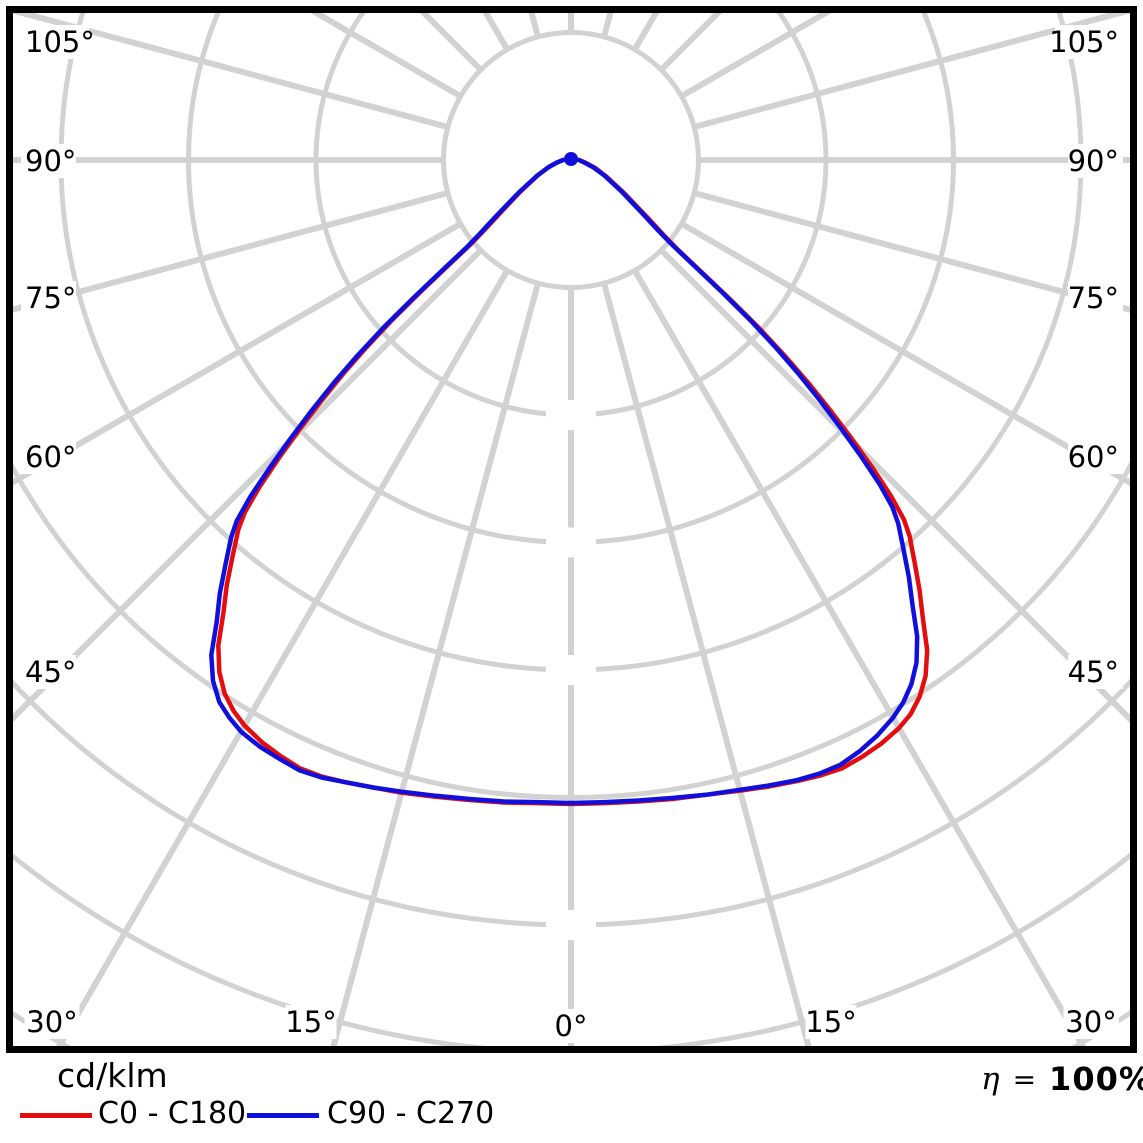  What do you see at coordinates (112, 1075) in the screenshot?
I see `units-label: cd/klm` at bounding box center [112, 1075].